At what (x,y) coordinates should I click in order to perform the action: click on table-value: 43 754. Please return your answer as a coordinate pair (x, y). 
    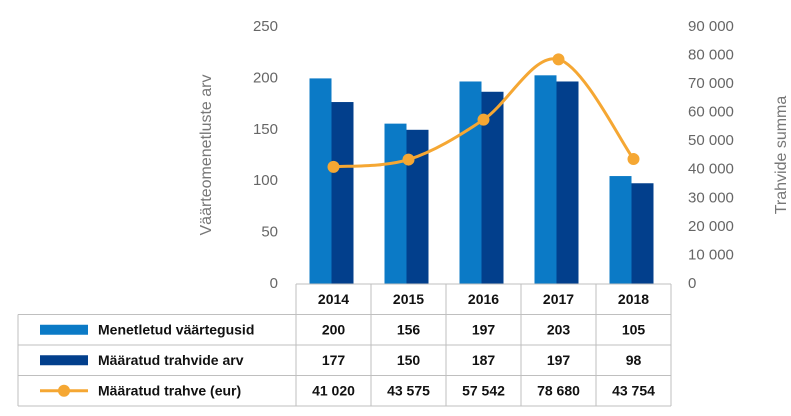
    Looking at the image, I should click on (633, 390).